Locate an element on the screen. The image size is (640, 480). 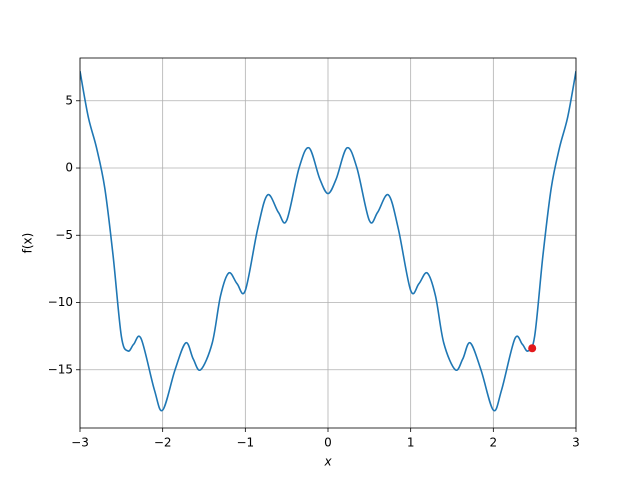
point is located at coordinates (532, 348).